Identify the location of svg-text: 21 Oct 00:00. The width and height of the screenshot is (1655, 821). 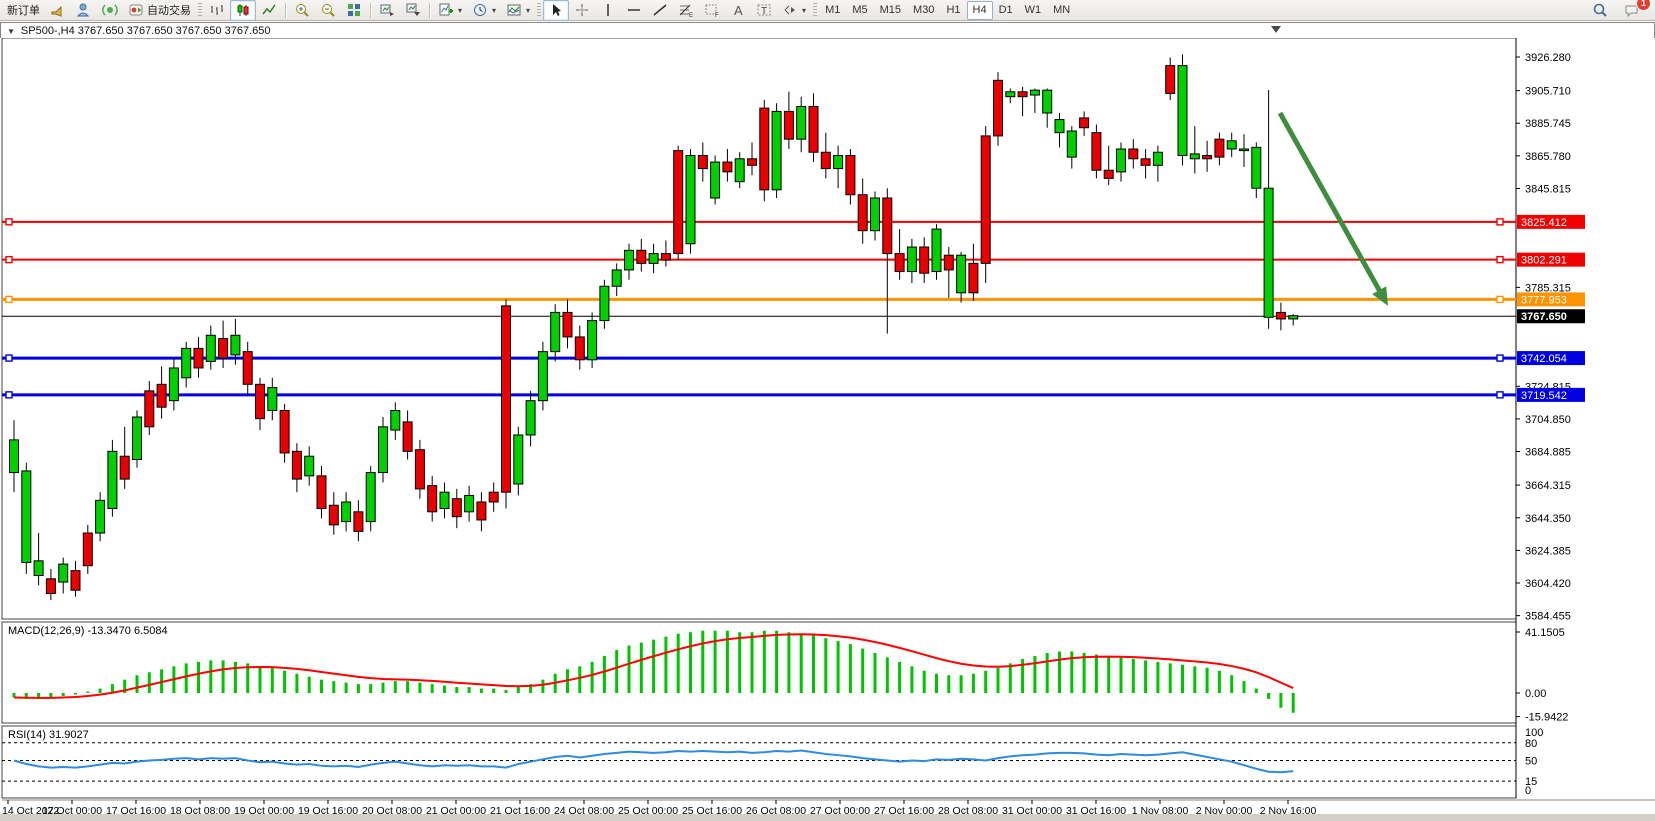
(456, 811).